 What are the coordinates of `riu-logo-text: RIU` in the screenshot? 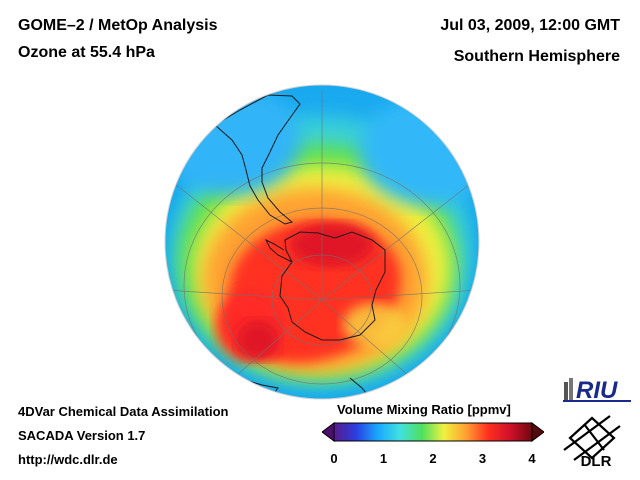 It's located at (597, 390).